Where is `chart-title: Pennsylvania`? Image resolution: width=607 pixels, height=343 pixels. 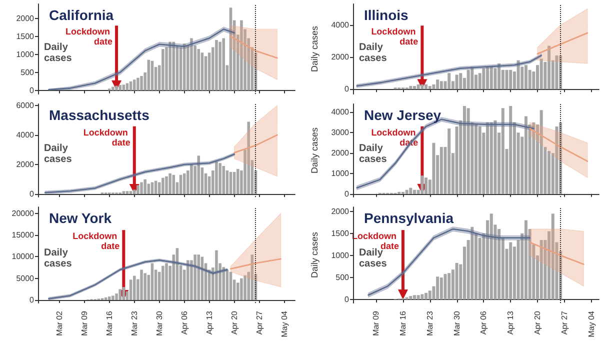
chart-title: Pennsylvania is located at coordinates (409, 218).